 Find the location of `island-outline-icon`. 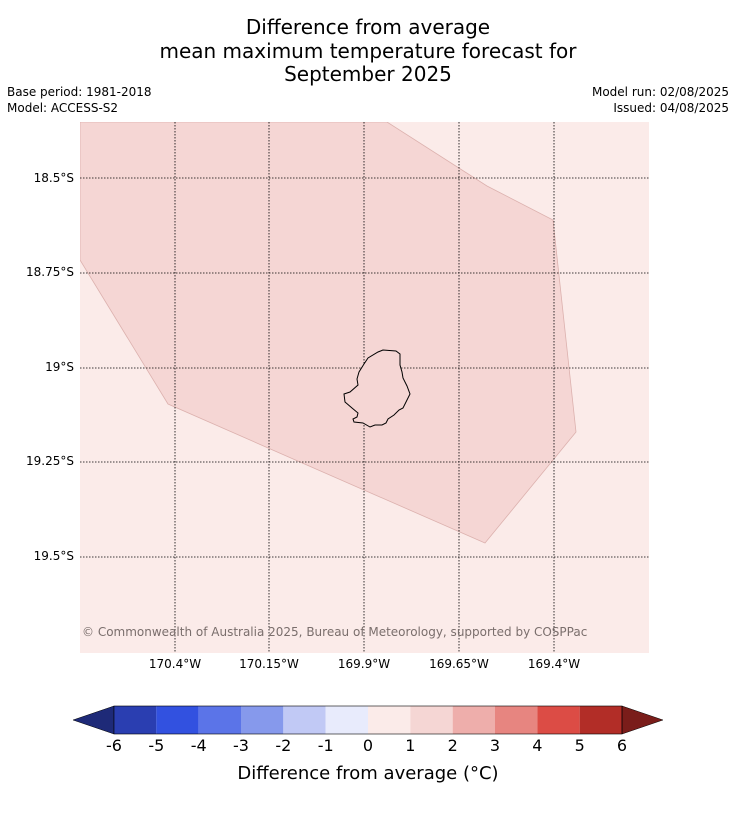

island-outline-icon is located at coordinates (377, 388).